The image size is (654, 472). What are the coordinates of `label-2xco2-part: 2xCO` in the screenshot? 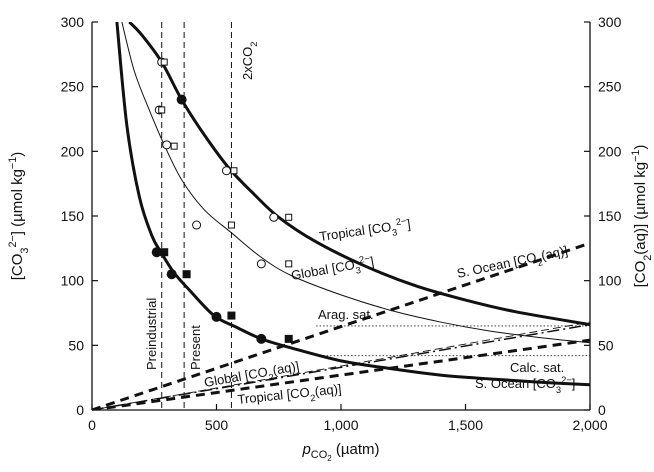 It's located at (247, 63).